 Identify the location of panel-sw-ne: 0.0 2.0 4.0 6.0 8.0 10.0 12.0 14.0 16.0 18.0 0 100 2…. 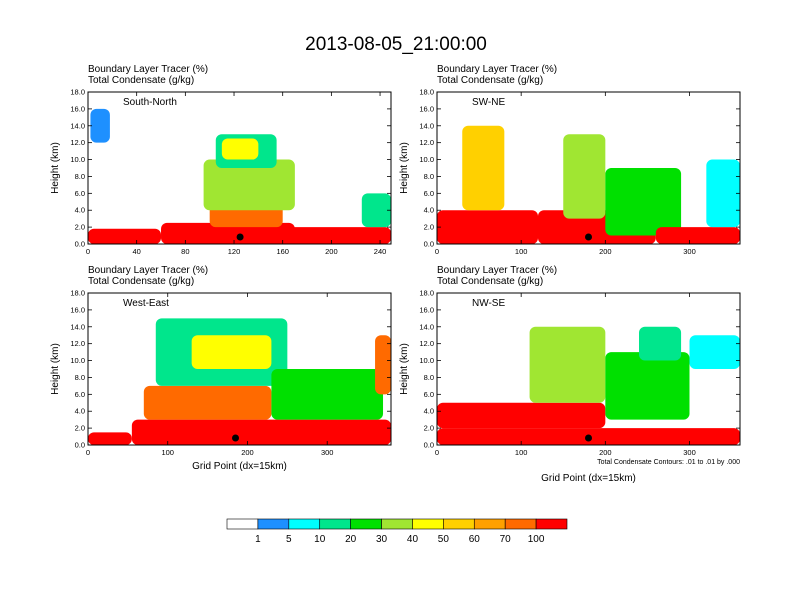
(570, 160).